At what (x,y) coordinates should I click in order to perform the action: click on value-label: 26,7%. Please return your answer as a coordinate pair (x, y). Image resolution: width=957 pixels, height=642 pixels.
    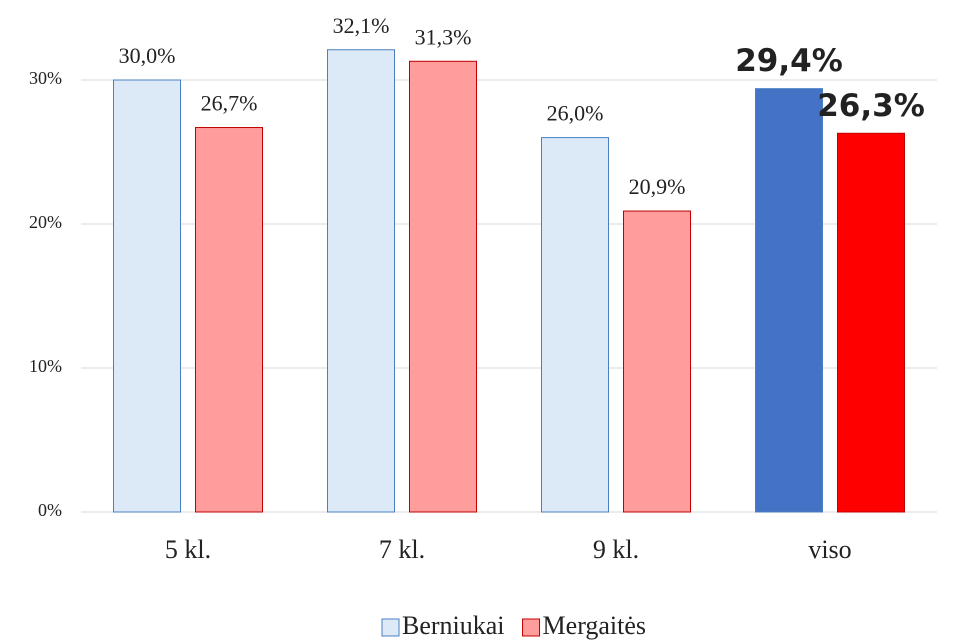
    Looking at the image, I should click on (229, 103).